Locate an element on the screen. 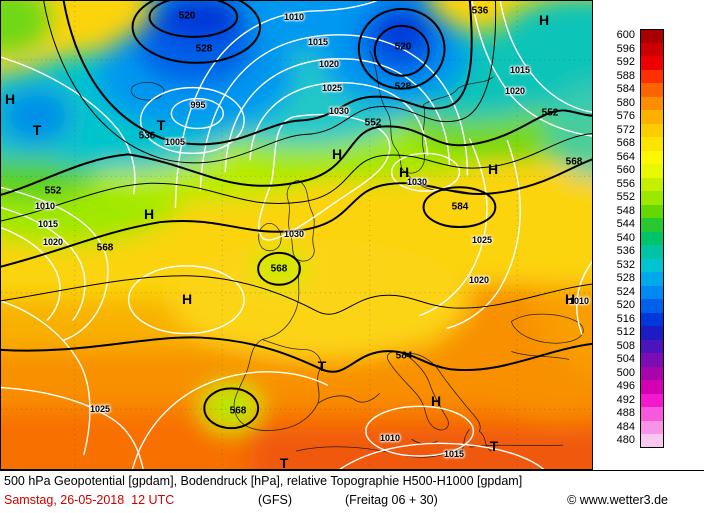 The height and width of the screenshot is (513, 704). scale-value: 564 is located at coordinates (625, 156).